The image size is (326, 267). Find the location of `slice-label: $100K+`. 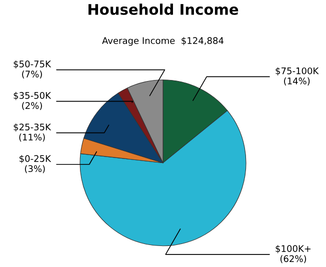

slice-label: $100K+ is located at coordinates (293, 249).